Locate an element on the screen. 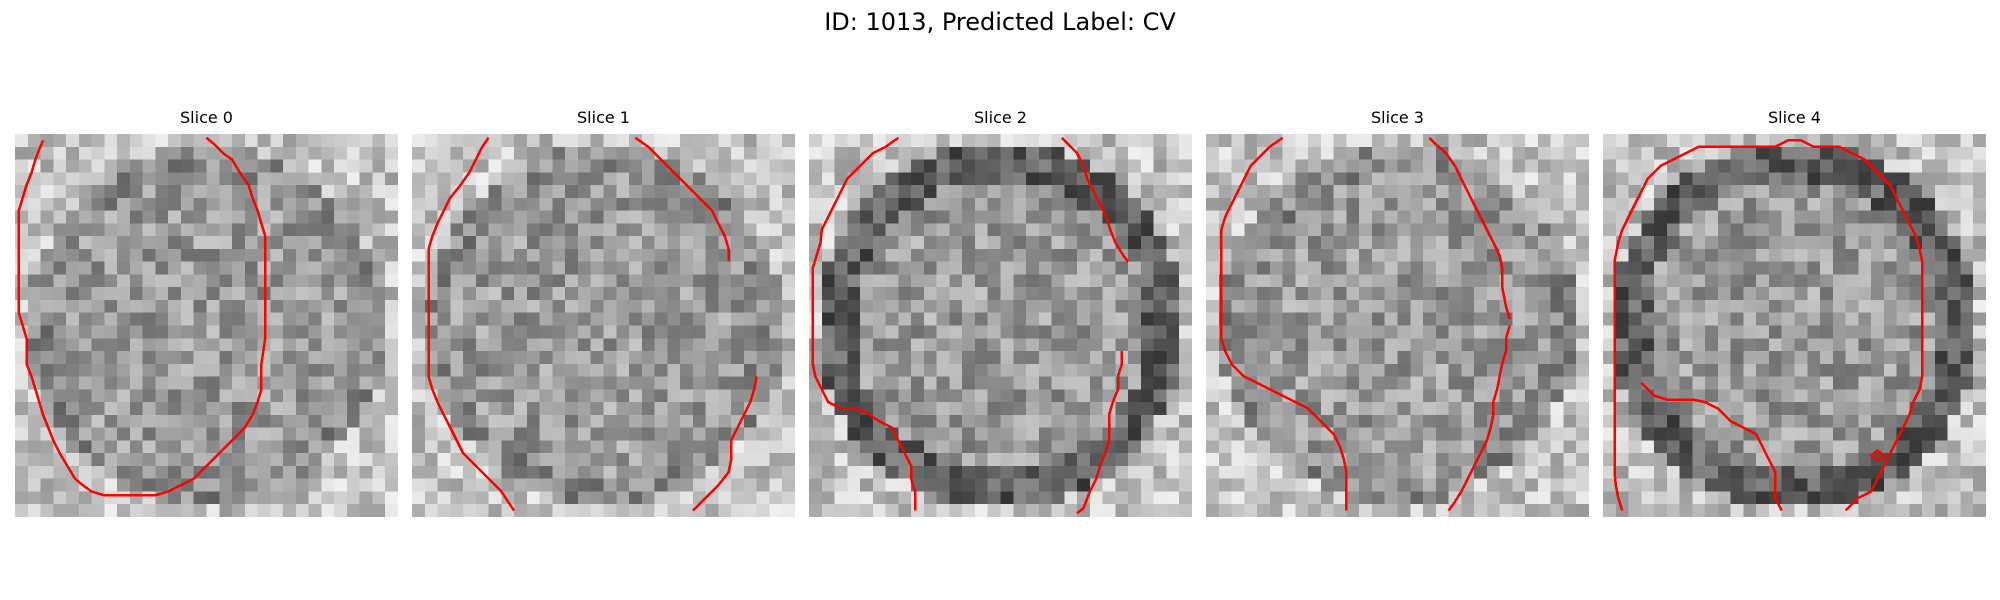 Image resolution: width=2000 pixels, height=600 pixels. slice-title-0: Slice 0 is located at coordinates (206, 117).